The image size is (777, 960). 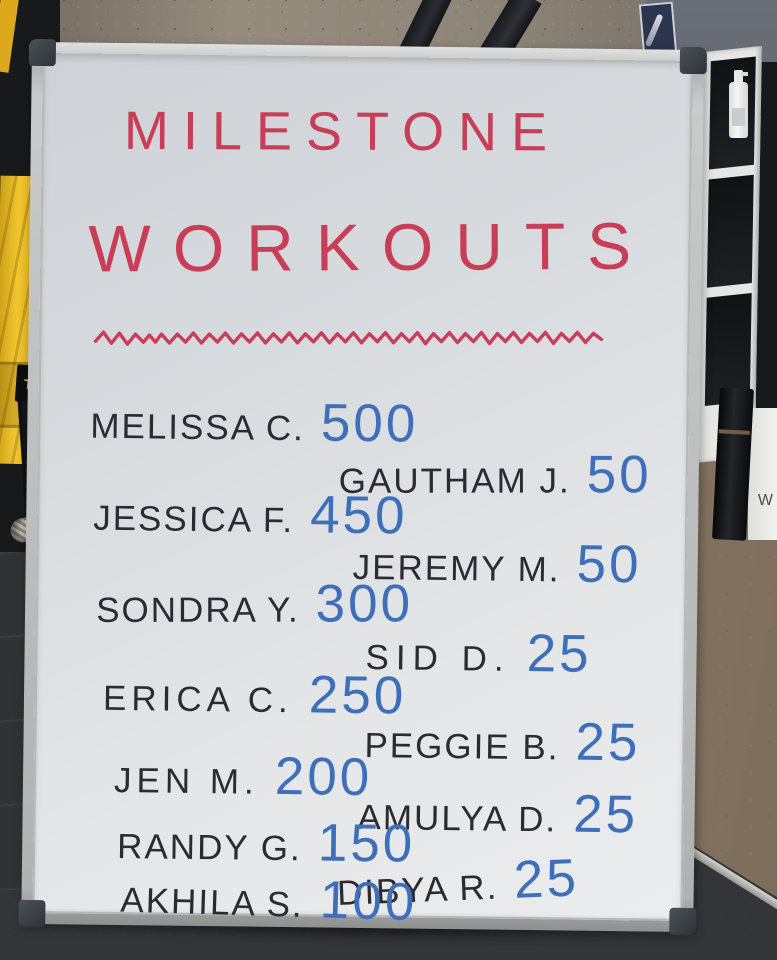 What do you see at coordinates (209, 847) in the screenshot?
I see `entry-name: RANDY G.` at bounding box center [209, 847].